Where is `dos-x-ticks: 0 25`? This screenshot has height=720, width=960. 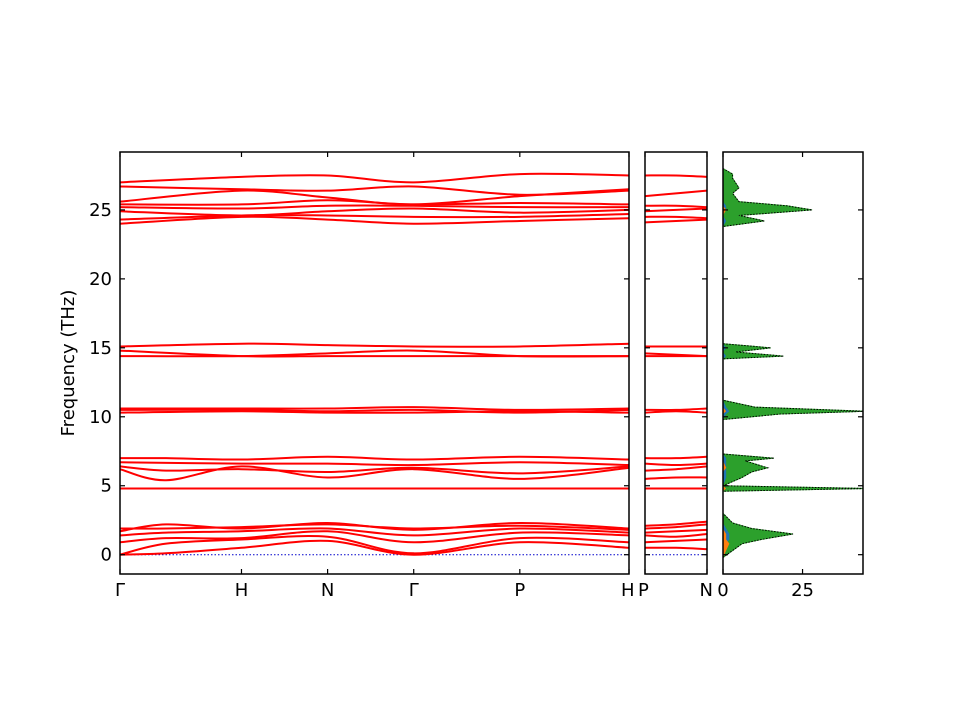
dos-x-ticks: 0 25 is located at coordinates (765, 376).